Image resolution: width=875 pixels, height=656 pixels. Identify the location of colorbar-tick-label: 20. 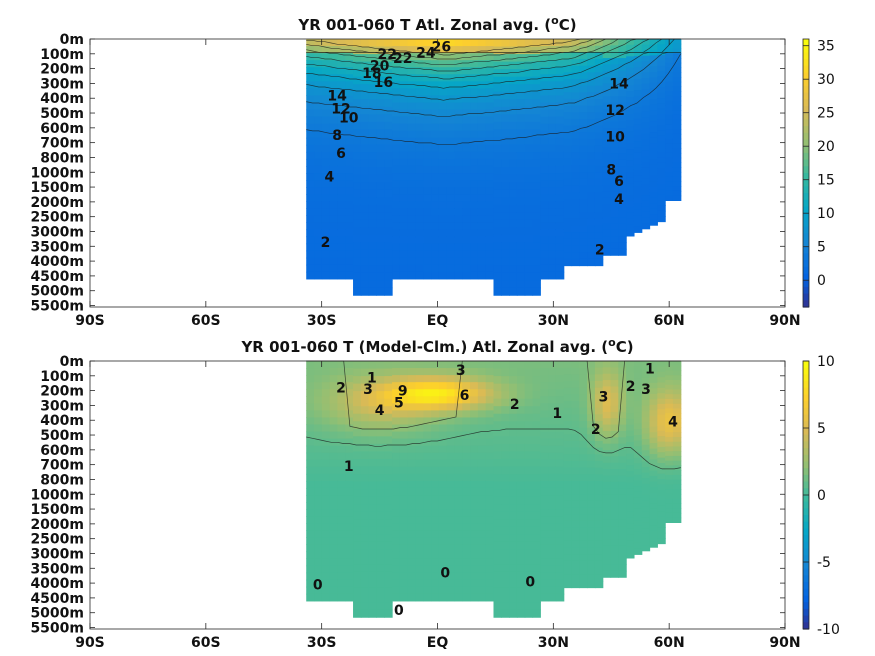
(826, 147).